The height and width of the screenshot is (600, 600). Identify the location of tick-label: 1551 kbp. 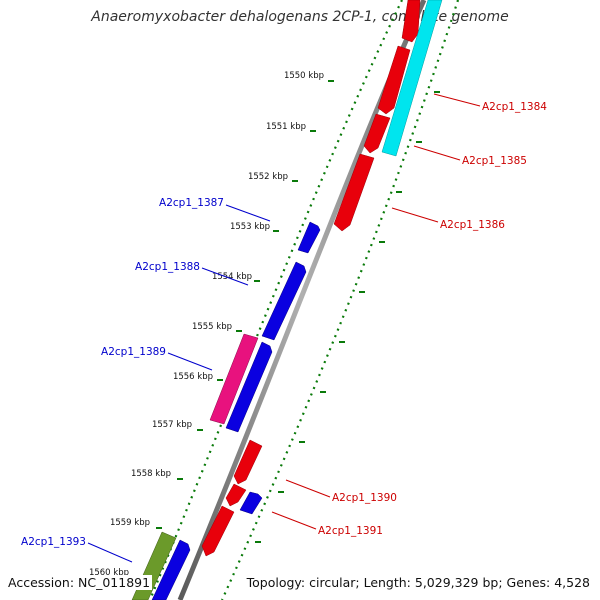
(286, 127).